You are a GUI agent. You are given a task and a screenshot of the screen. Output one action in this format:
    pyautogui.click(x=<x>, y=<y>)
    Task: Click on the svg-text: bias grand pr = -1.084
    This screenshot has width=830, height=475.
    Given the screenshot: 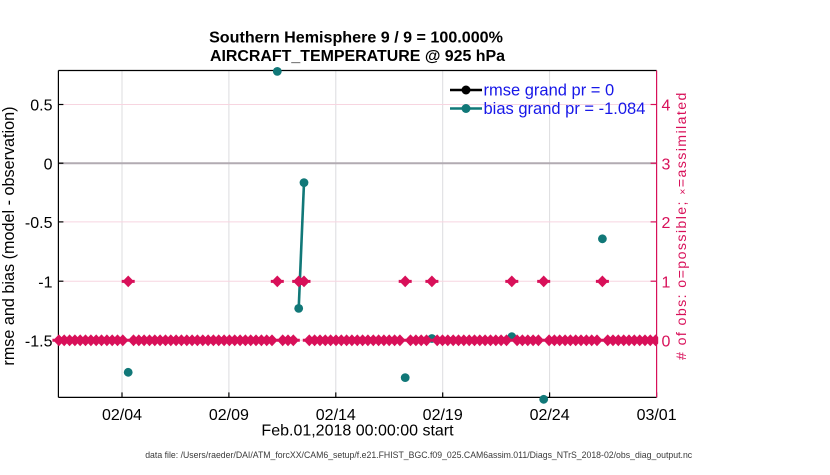 What is the action you would take?
    pyautogui.click(x=565, y=109)
    